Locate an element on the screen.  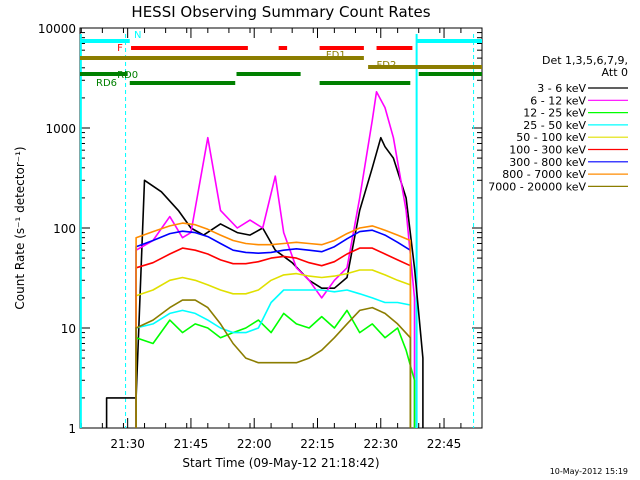
legend-entry: 50 - 100 keV is located at coordinates (551, 137).